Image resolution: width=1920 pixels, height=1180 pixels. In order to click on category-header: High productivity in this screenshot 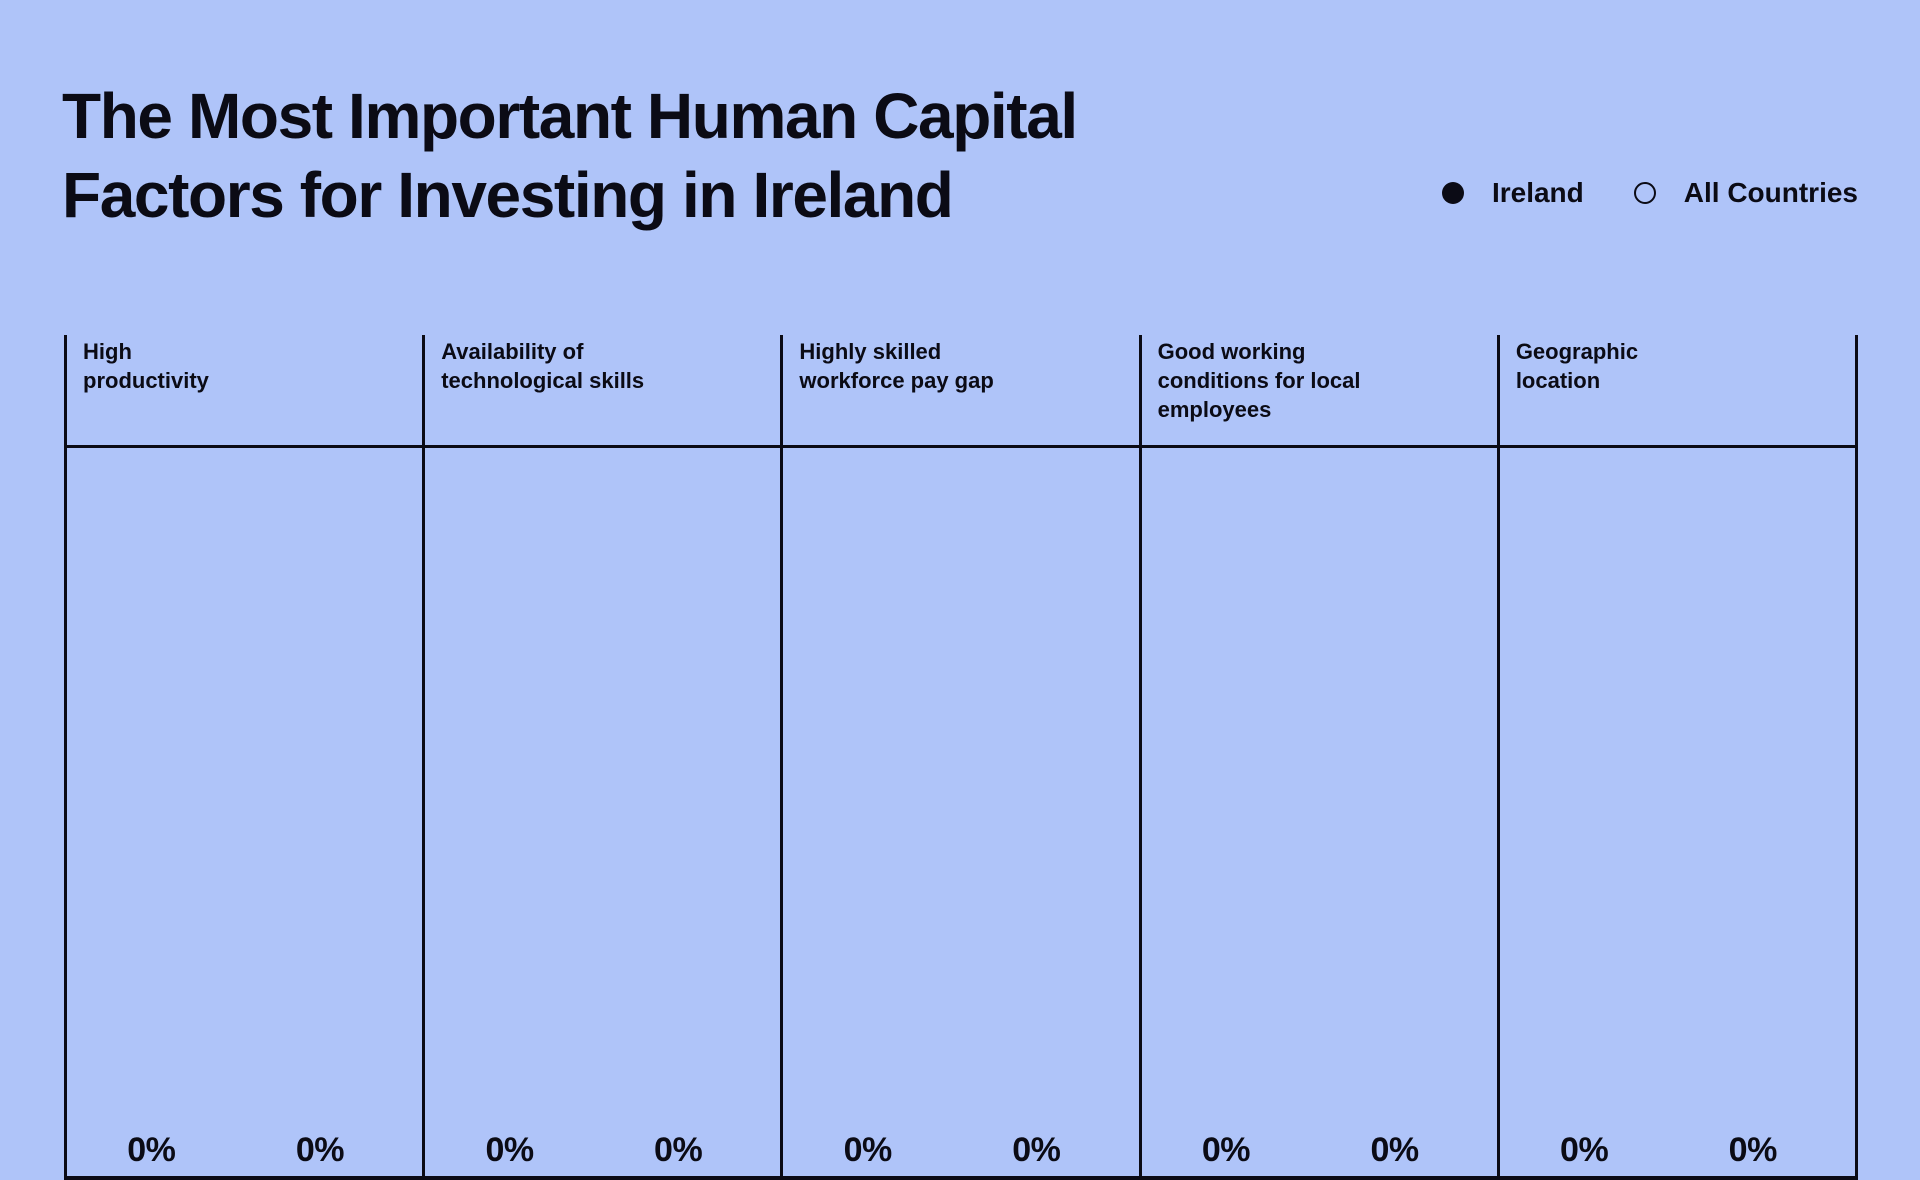, I will do `click(245, 391)`.